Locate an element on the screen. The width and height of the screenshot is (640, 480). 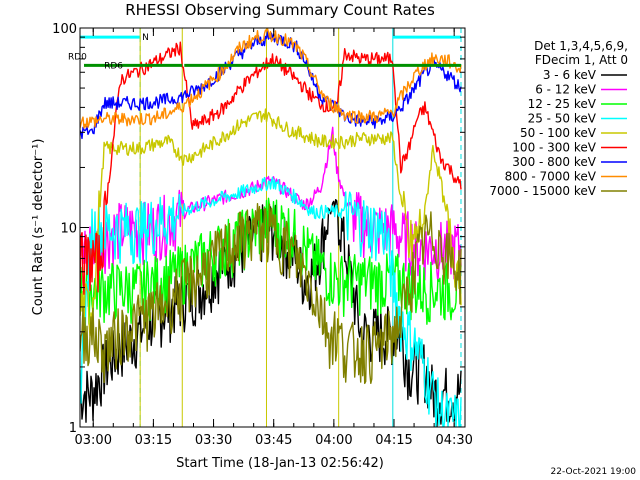
legend-label-2: 12 - 25 keV is located at coordinates (562, 104).